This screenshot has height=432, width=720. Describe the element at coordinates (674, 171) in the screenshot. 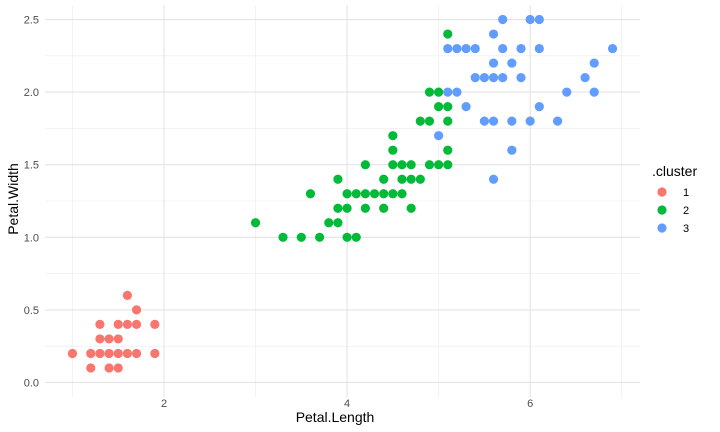

I see `legend-title: .cluster` at that location.